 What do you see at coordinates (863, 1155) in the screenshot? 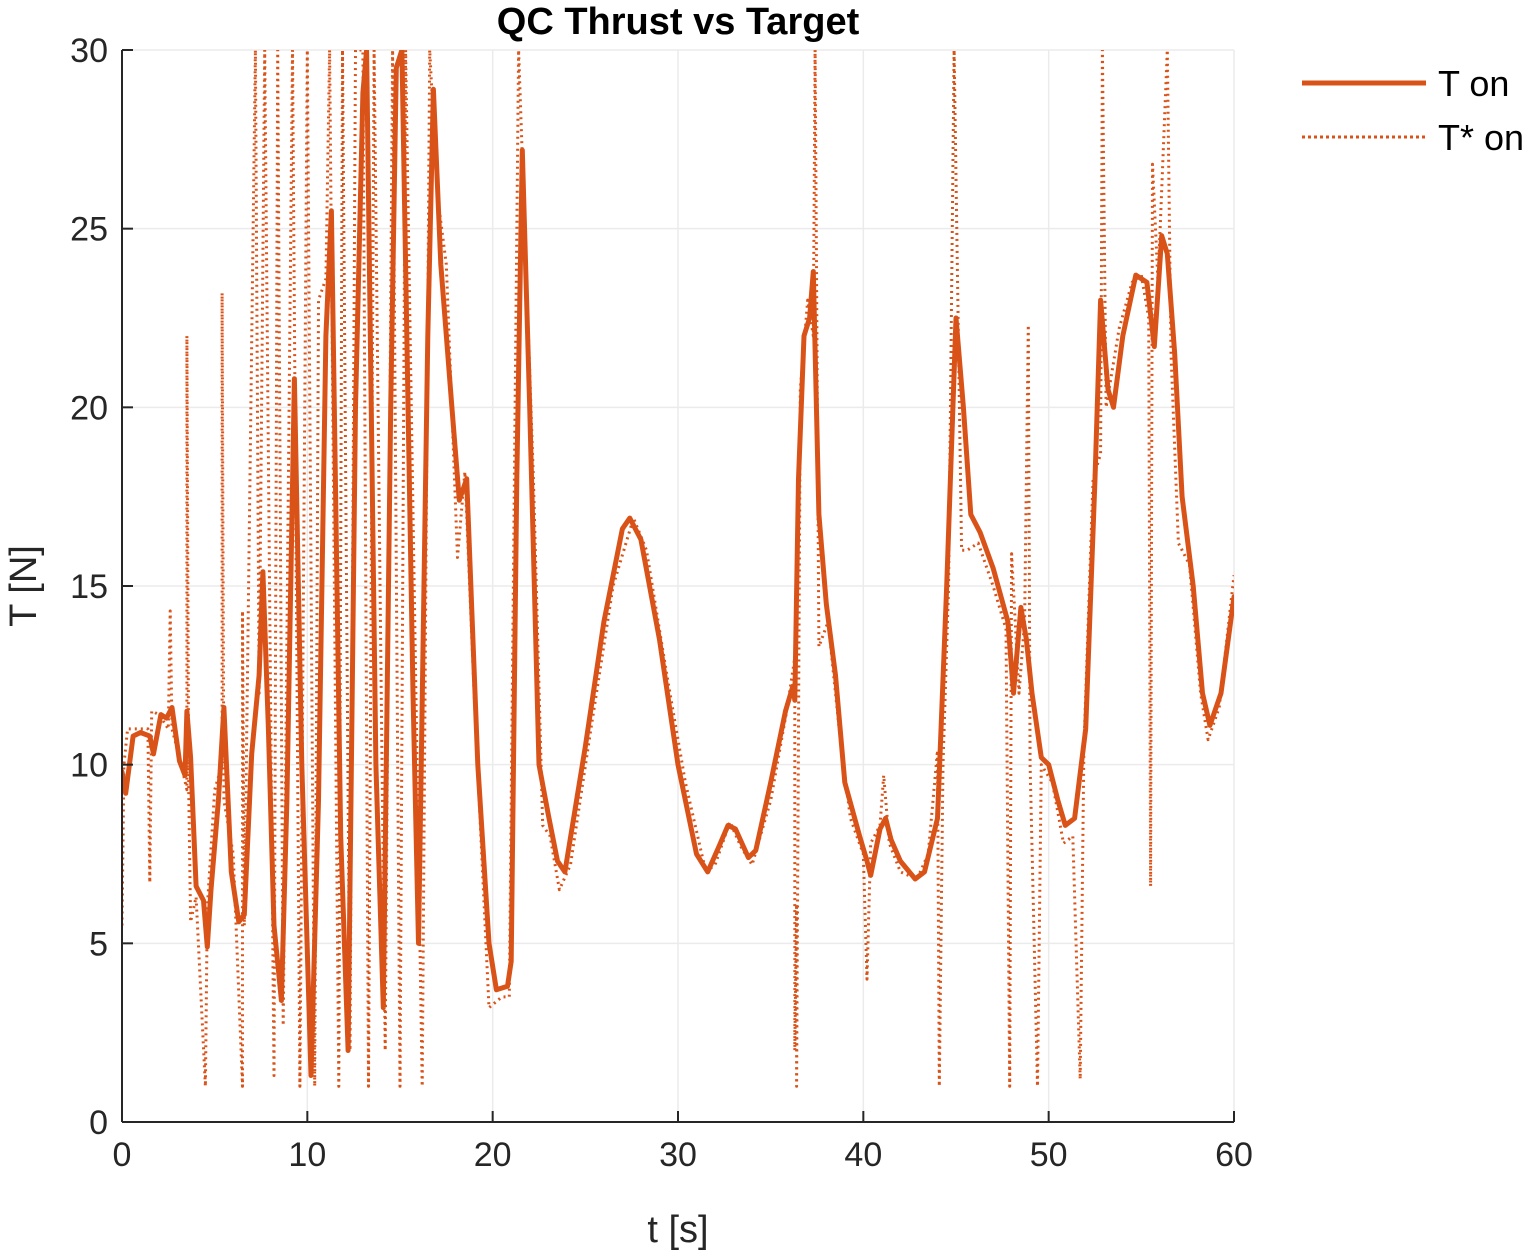
I see `x-tick-label-4: 40` at bounding box center [863, 1155].